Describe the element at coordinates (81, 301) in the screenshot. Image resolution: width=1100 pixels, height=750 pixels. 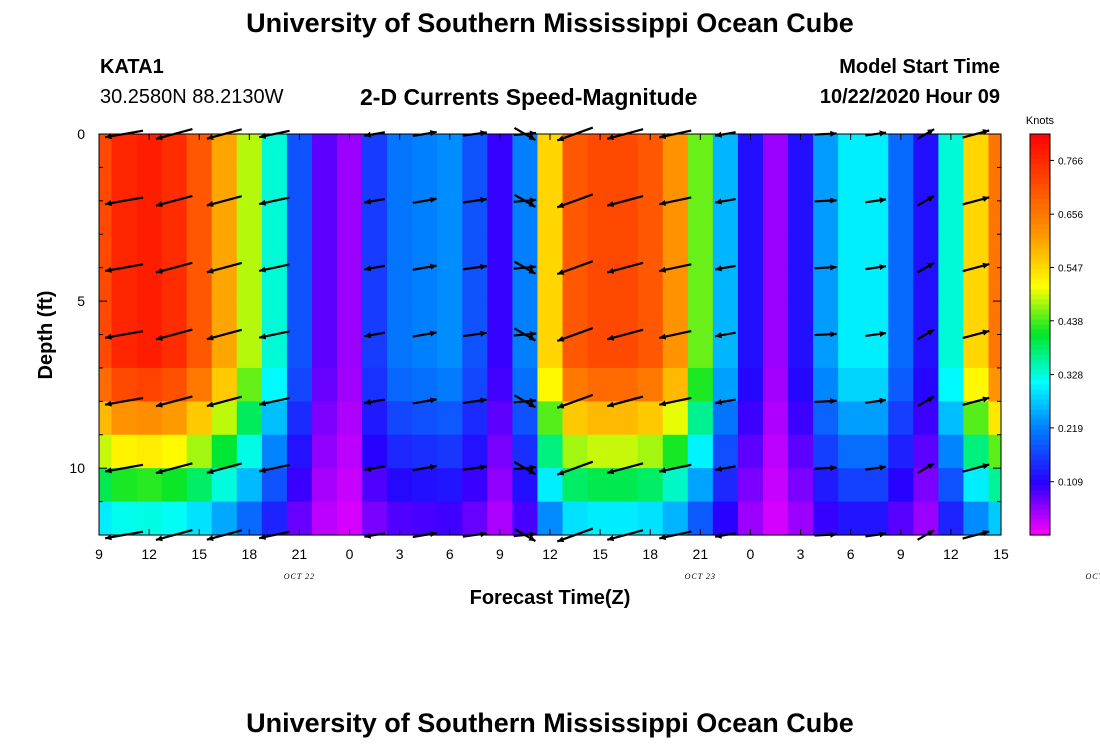
I see `y-tick-label: 5` at that location.